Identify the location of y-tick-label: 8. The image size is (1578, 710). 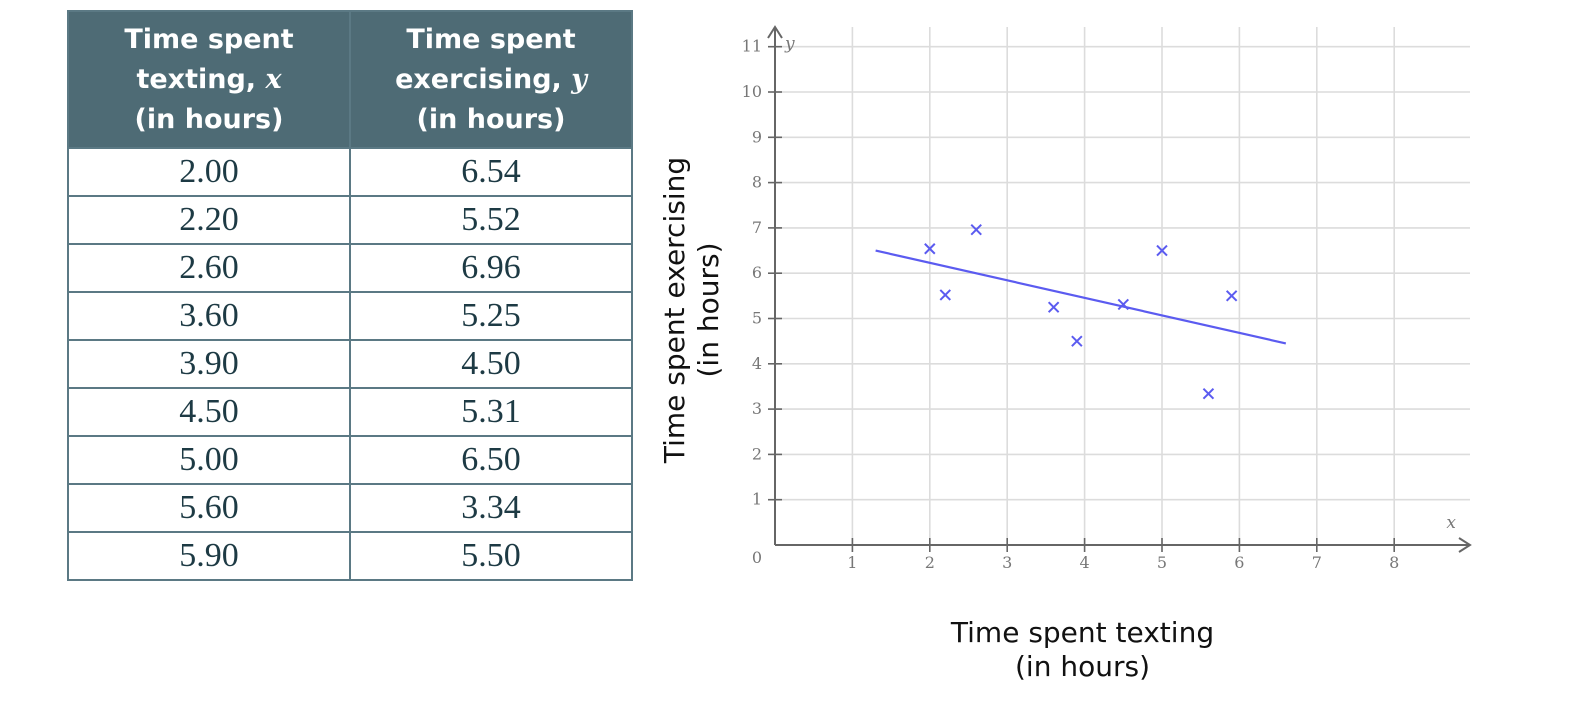
(757, 182).